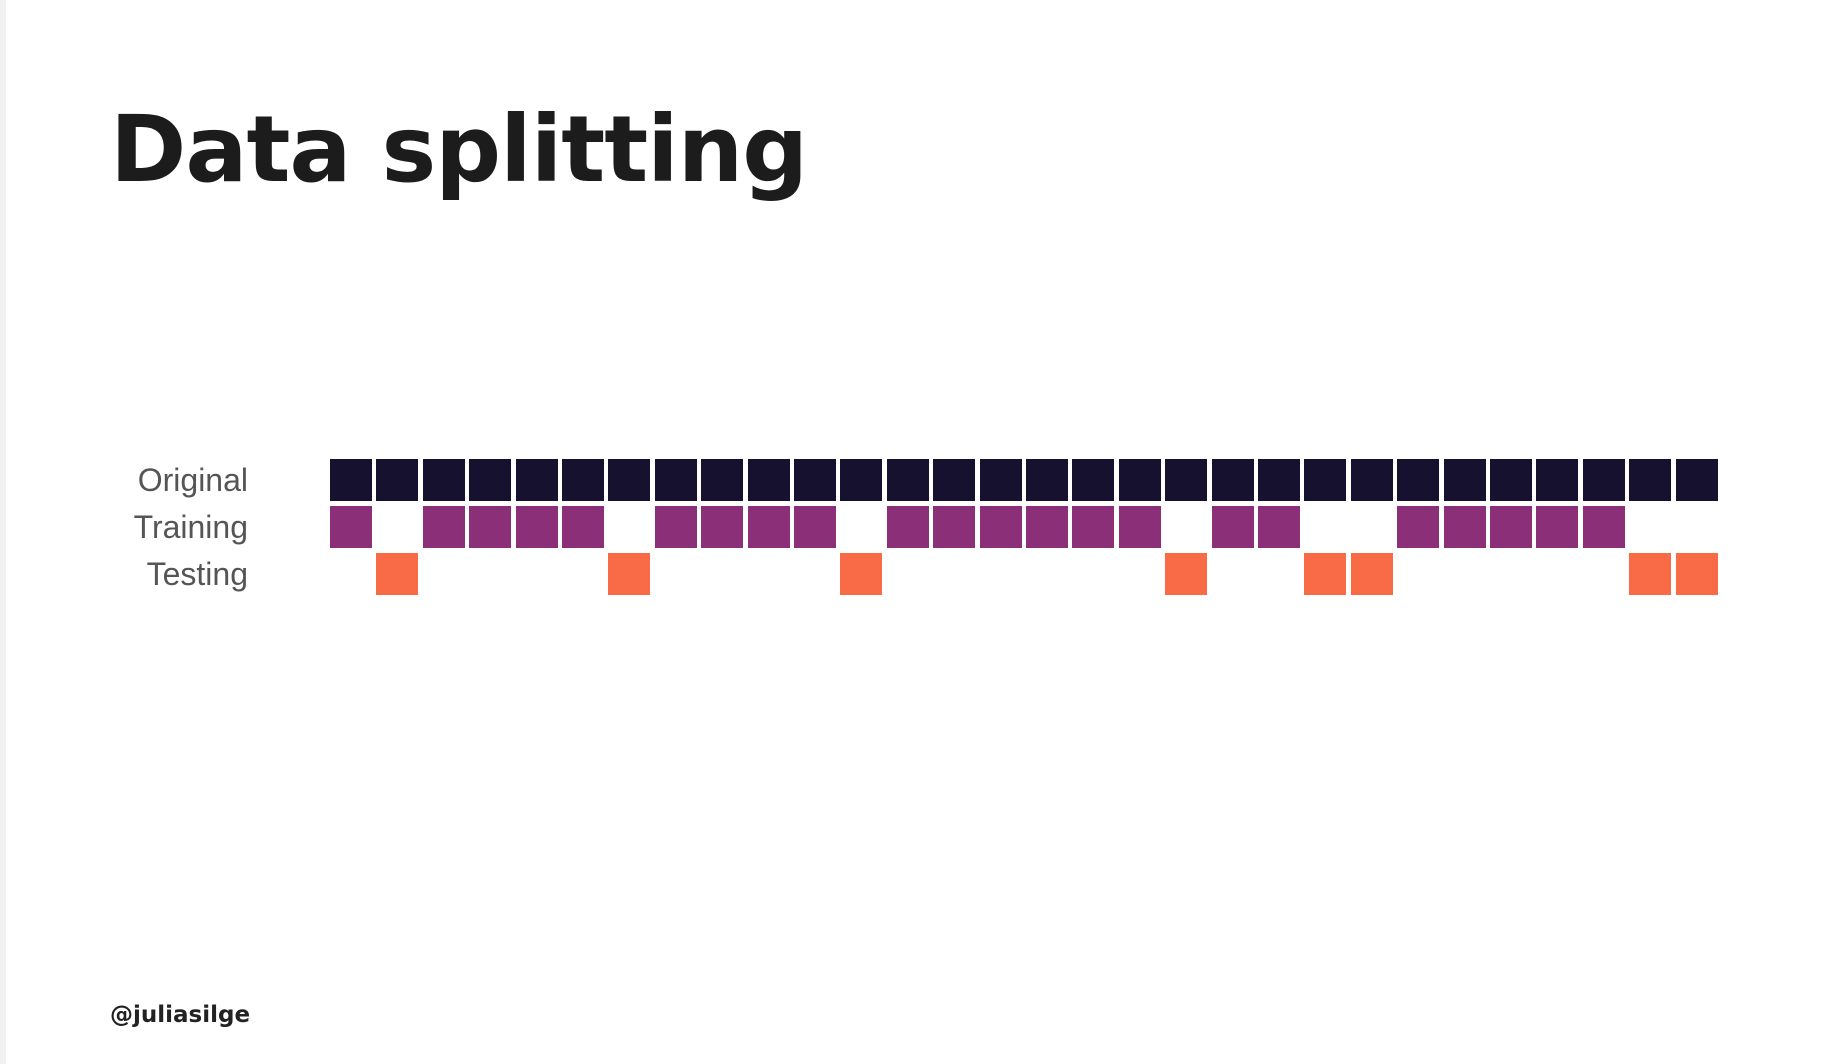 This screenshot has width=1826, height=1064. I want to click on row-label-testing: Testing, so click(197, 574).